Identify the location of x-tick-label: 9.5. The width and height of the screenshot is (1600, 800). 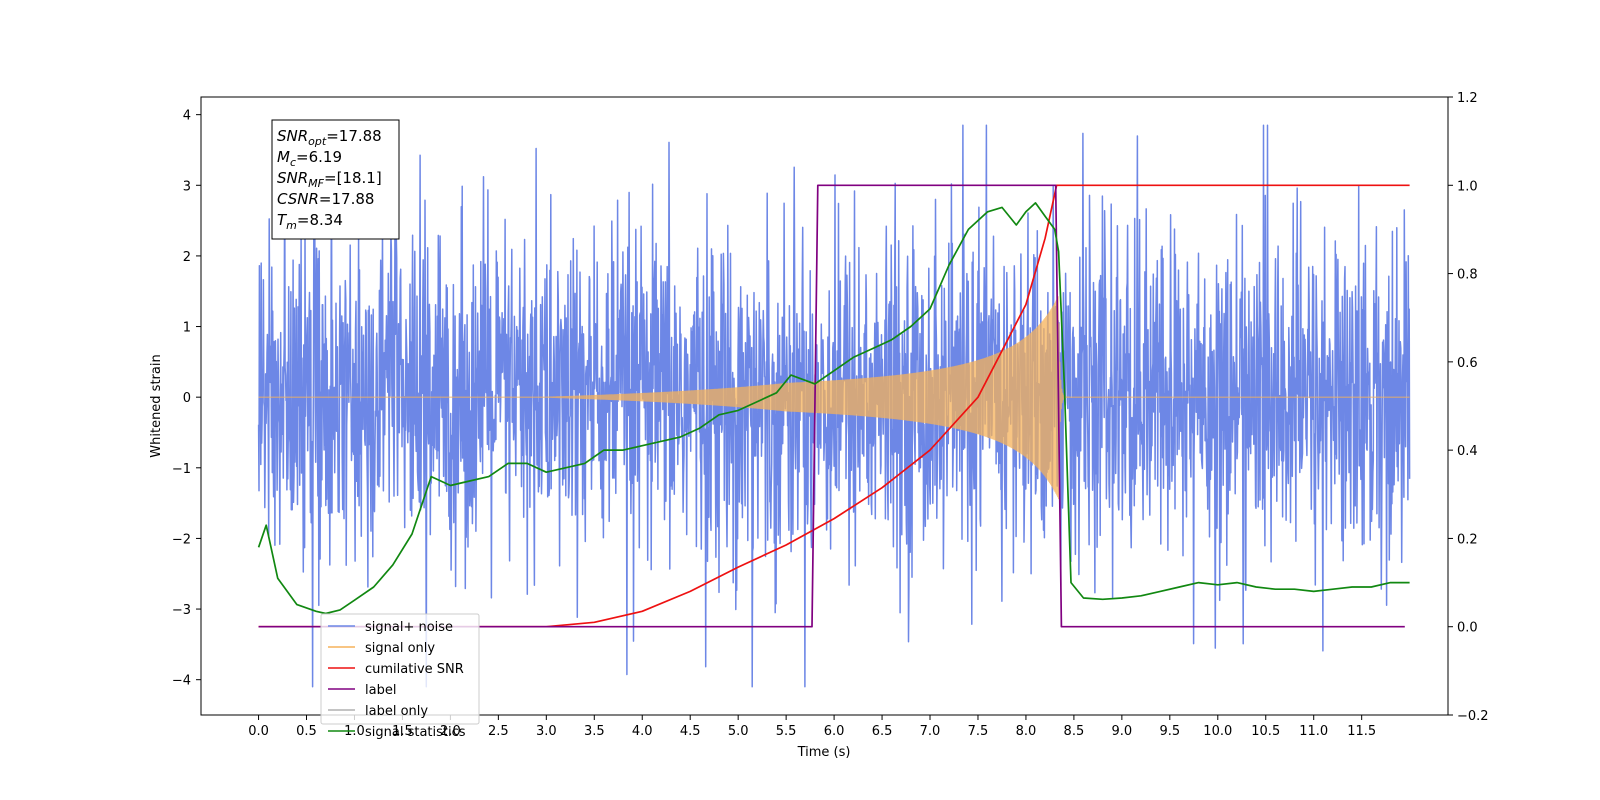
(1169, 731).